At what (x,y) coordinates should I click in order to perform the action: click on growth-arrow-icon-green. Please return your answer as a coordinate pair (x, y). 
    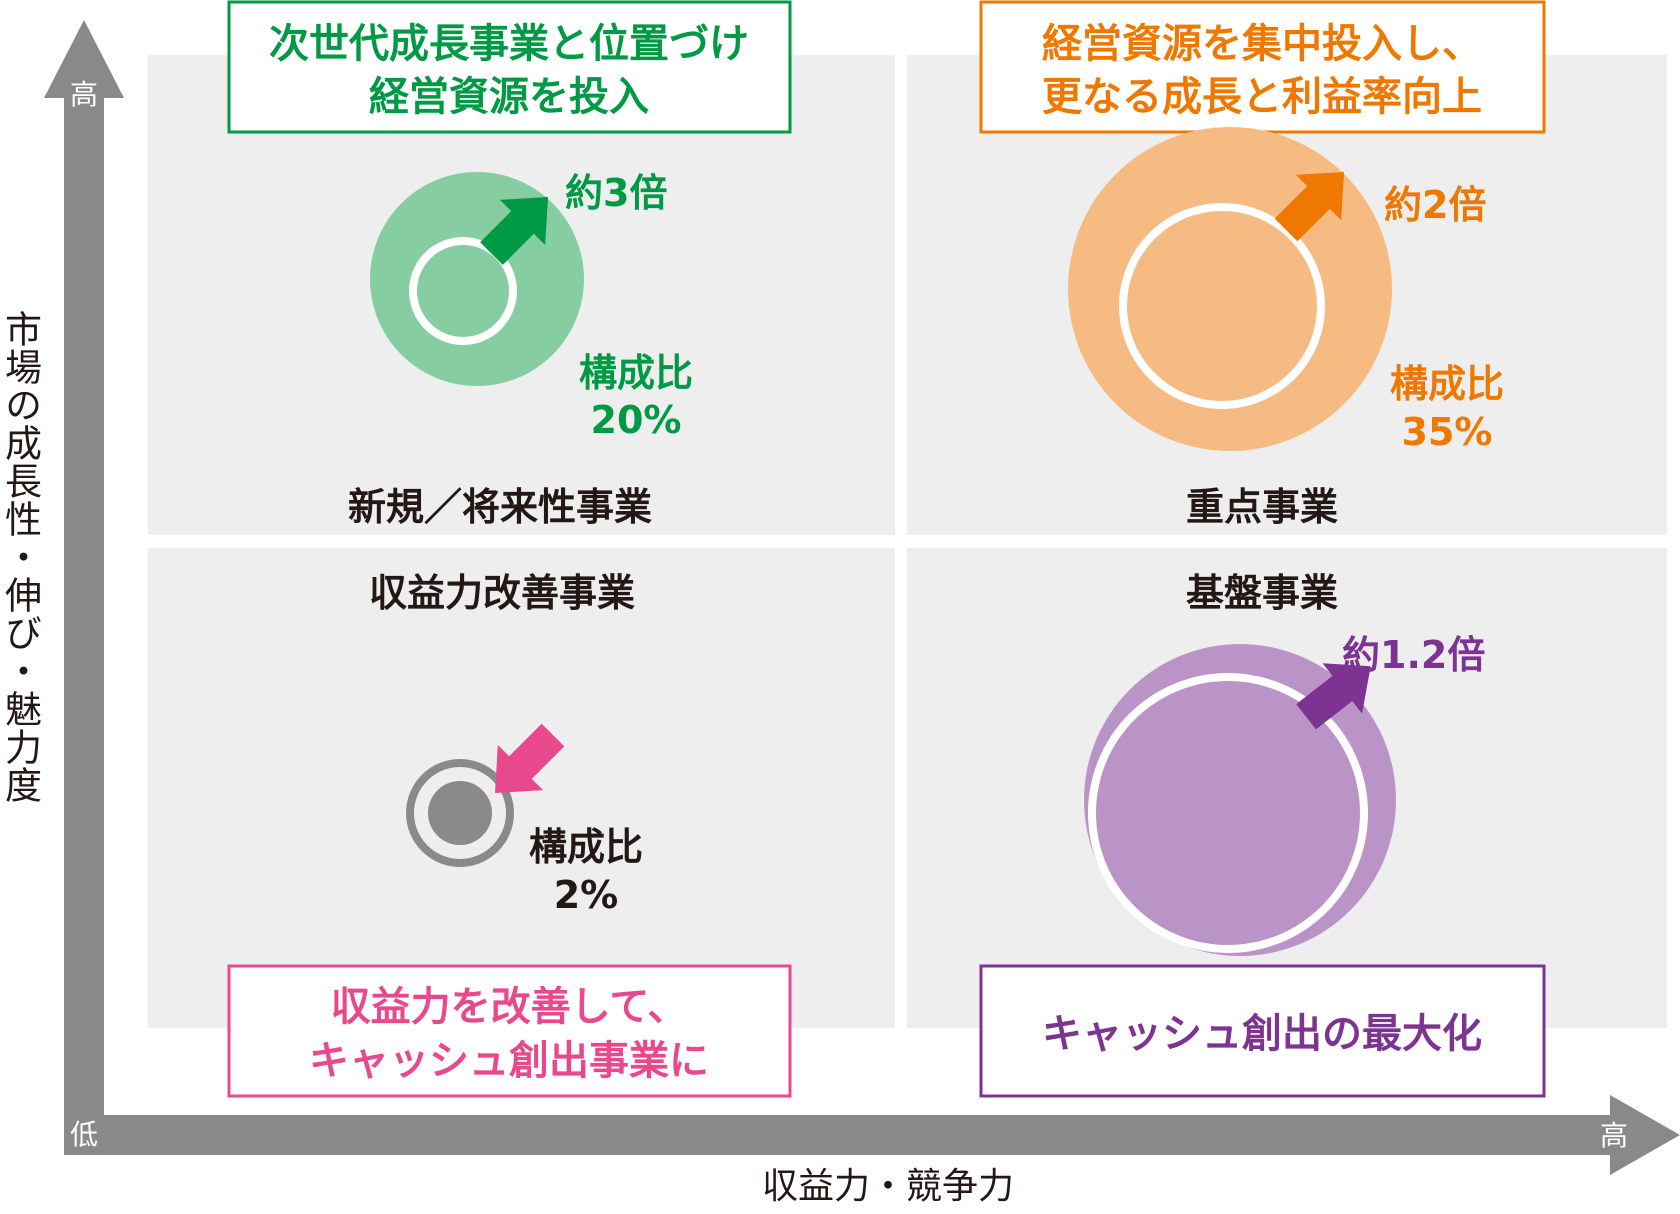
    Looking at the image, I should click on (514, 230).